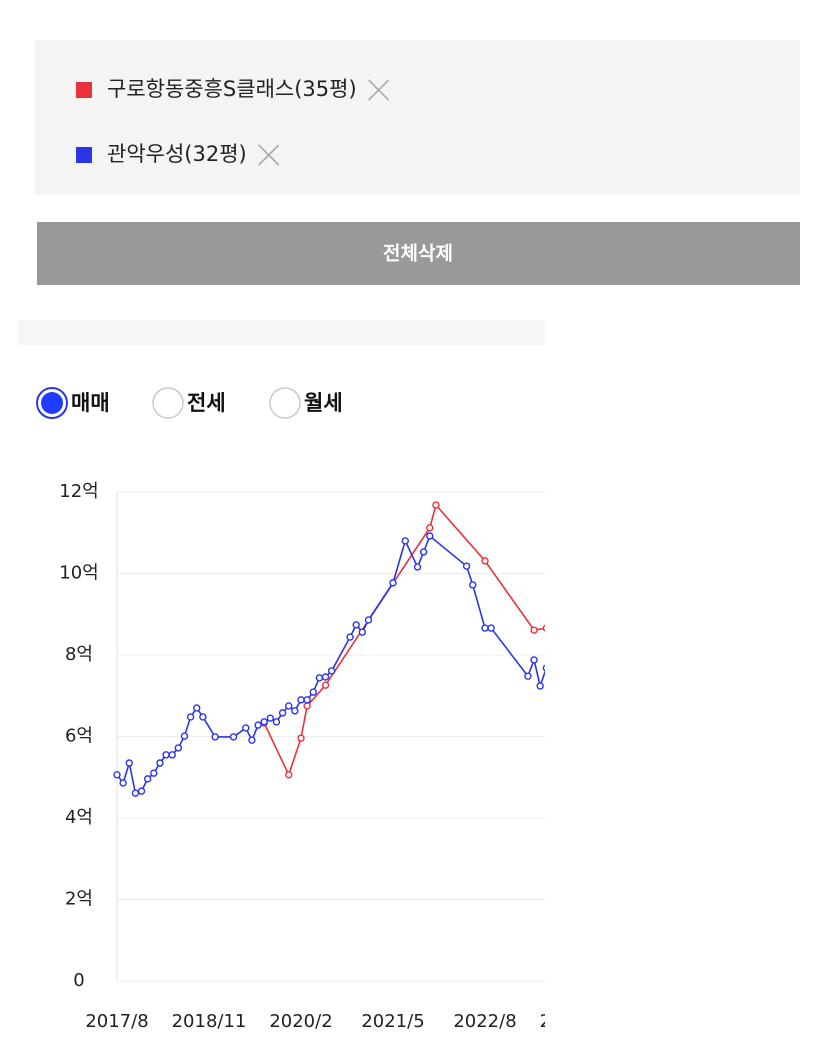 The width and height of the screenshot is (827, 1057). Describe the element at coordinates (79, 817) in the screenshot. I see `y-tick-label: 4억` at that location.